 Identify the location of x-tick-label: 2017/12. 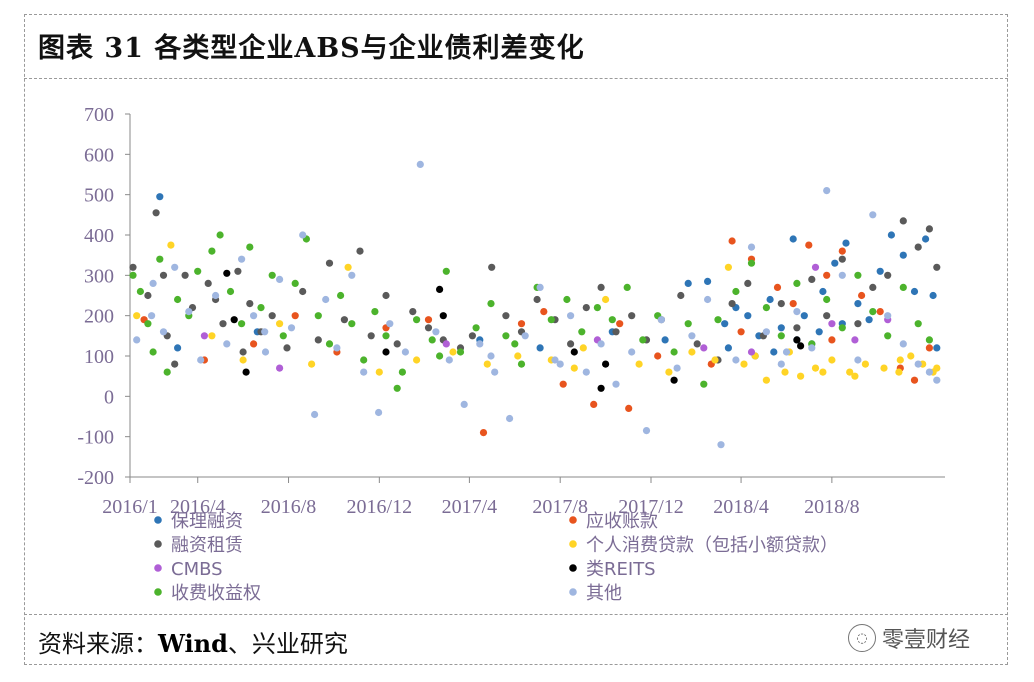
(651, 507).